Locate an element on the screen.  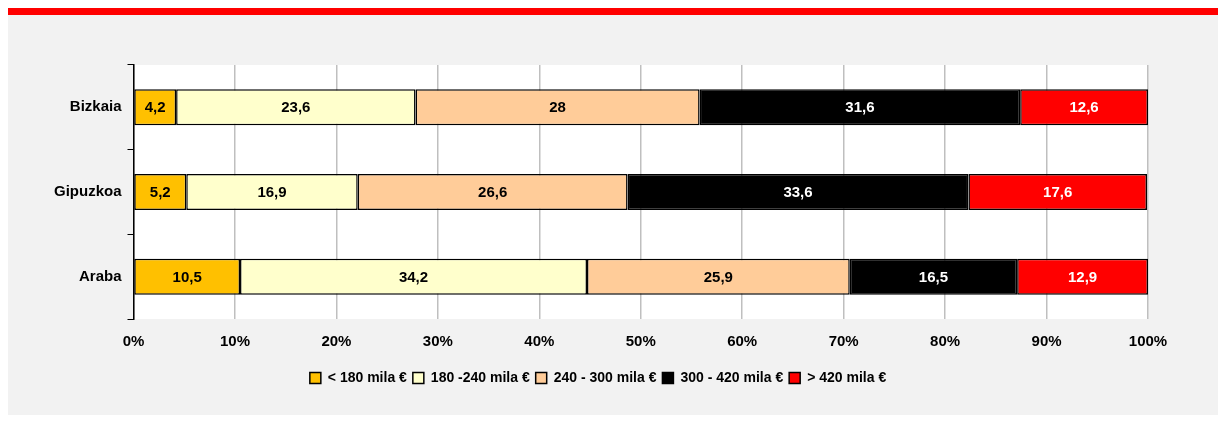
x-tick-label: 0% is located at coordinates (133, 341).